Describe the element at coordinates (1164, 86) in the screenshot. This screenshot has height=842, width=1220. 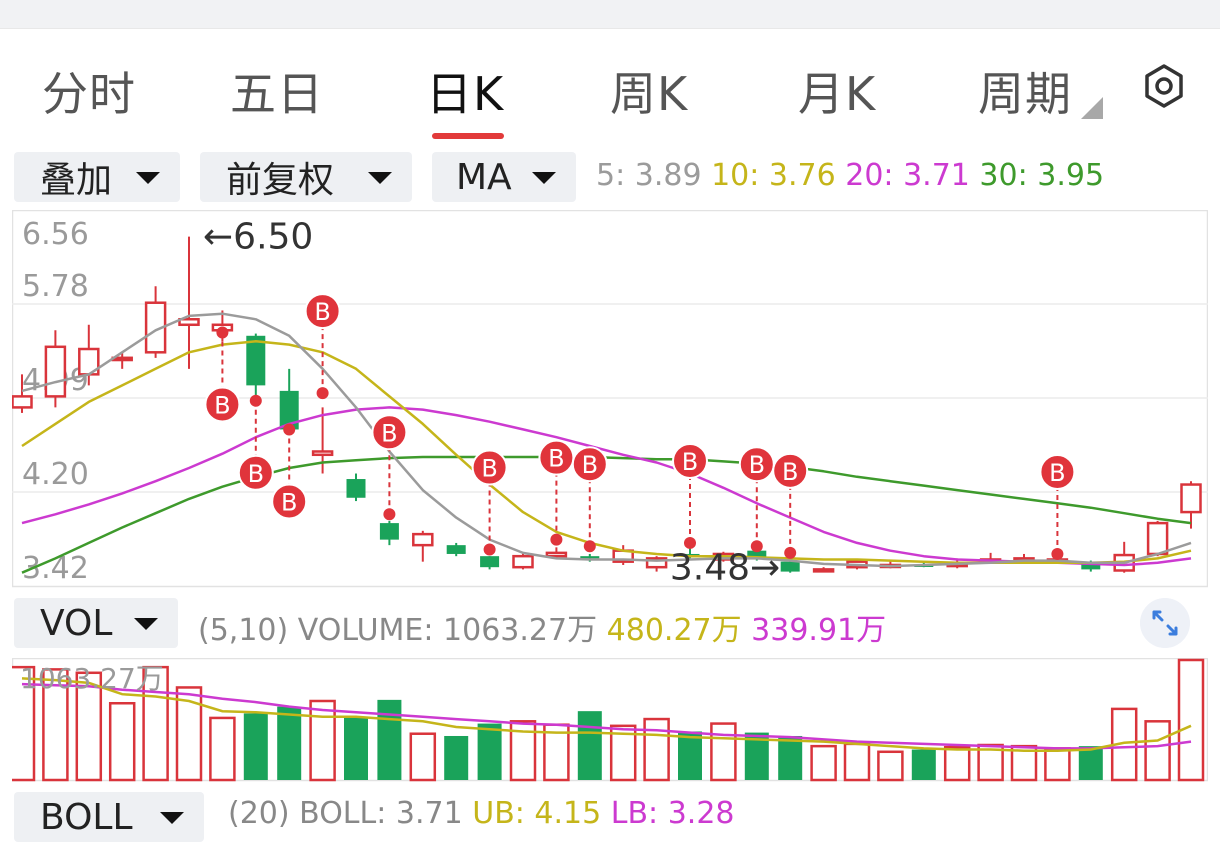
I see `hexagon-gear-icon` at that location.